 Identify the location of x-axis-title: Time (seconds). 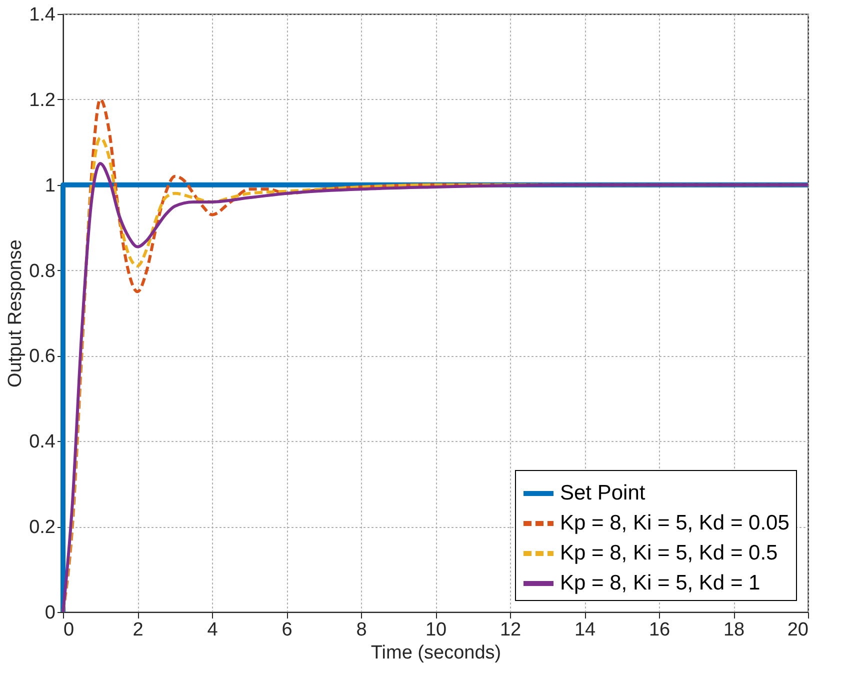
(436, 653).